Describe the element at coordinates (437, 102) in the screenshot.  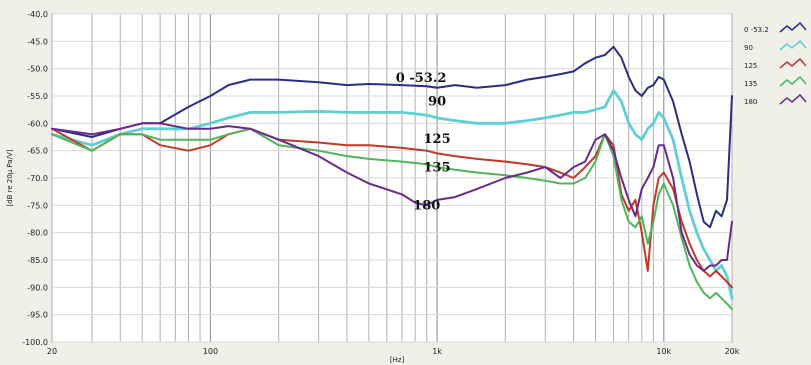
I see `series-label-90: 90` at that location.